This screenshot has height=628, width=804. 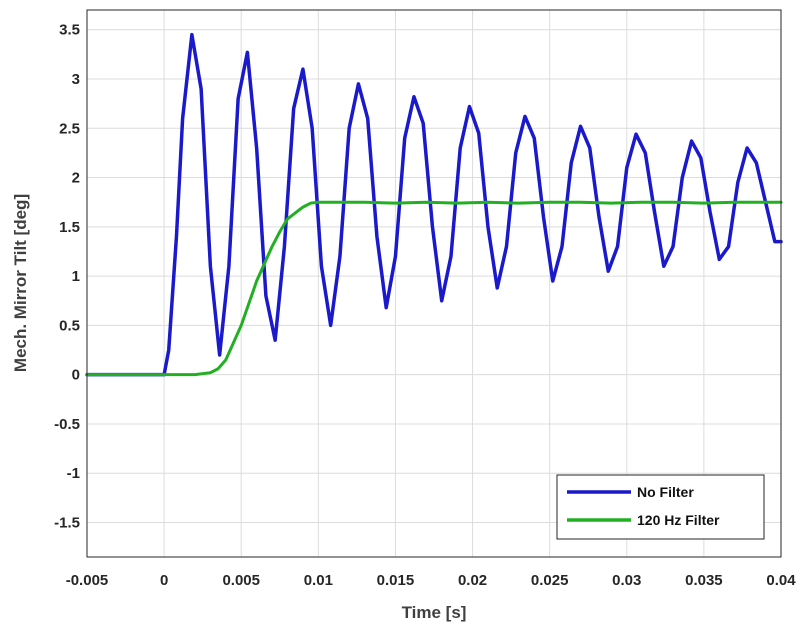 What do you see at coordinates (396, 580) in the screenshot?
I see `x-tick-label: 0.015` at bounding box center [396, 580].